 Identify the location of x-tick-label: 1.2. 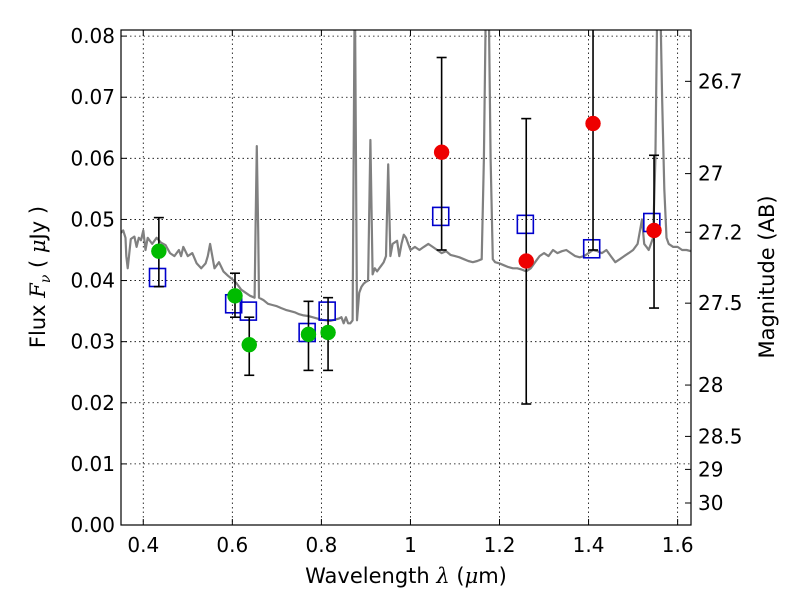
(500, 545).